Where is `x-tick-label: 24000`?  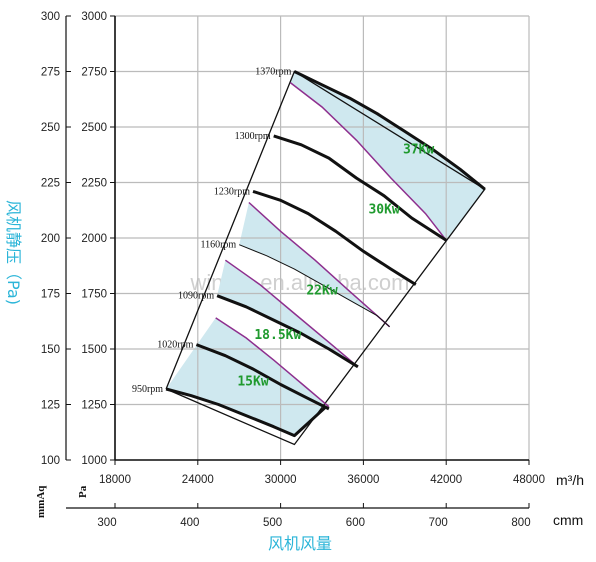 x-tick-label: 24000 is located at coordinates (198, 480).